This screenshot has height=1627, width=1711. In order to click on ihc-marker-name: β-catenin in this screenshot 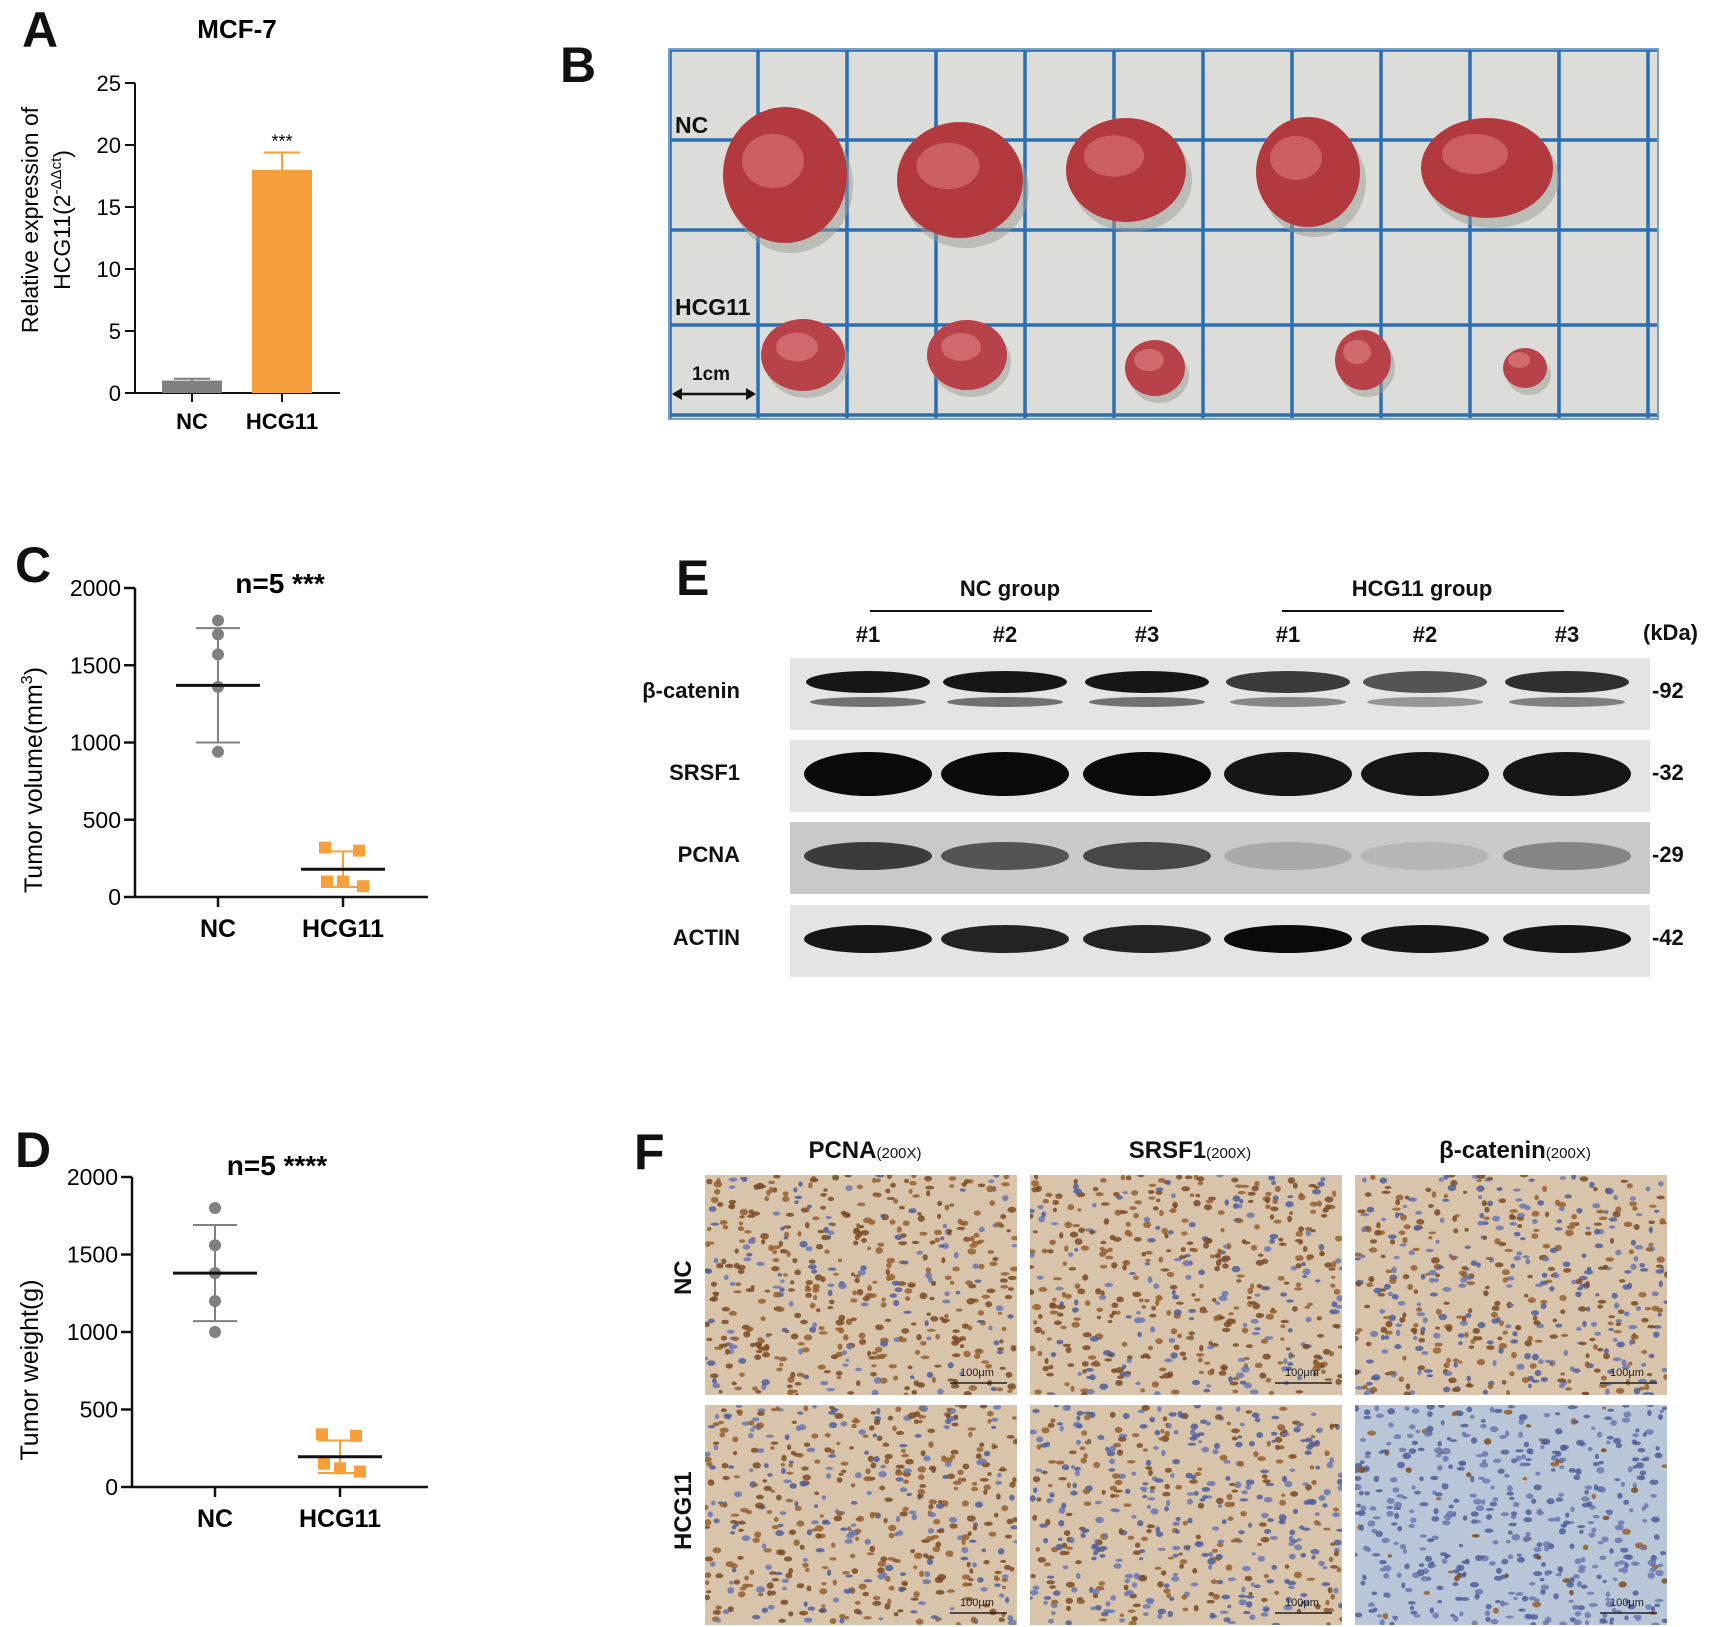, I will do `click(1492, 1150)`.